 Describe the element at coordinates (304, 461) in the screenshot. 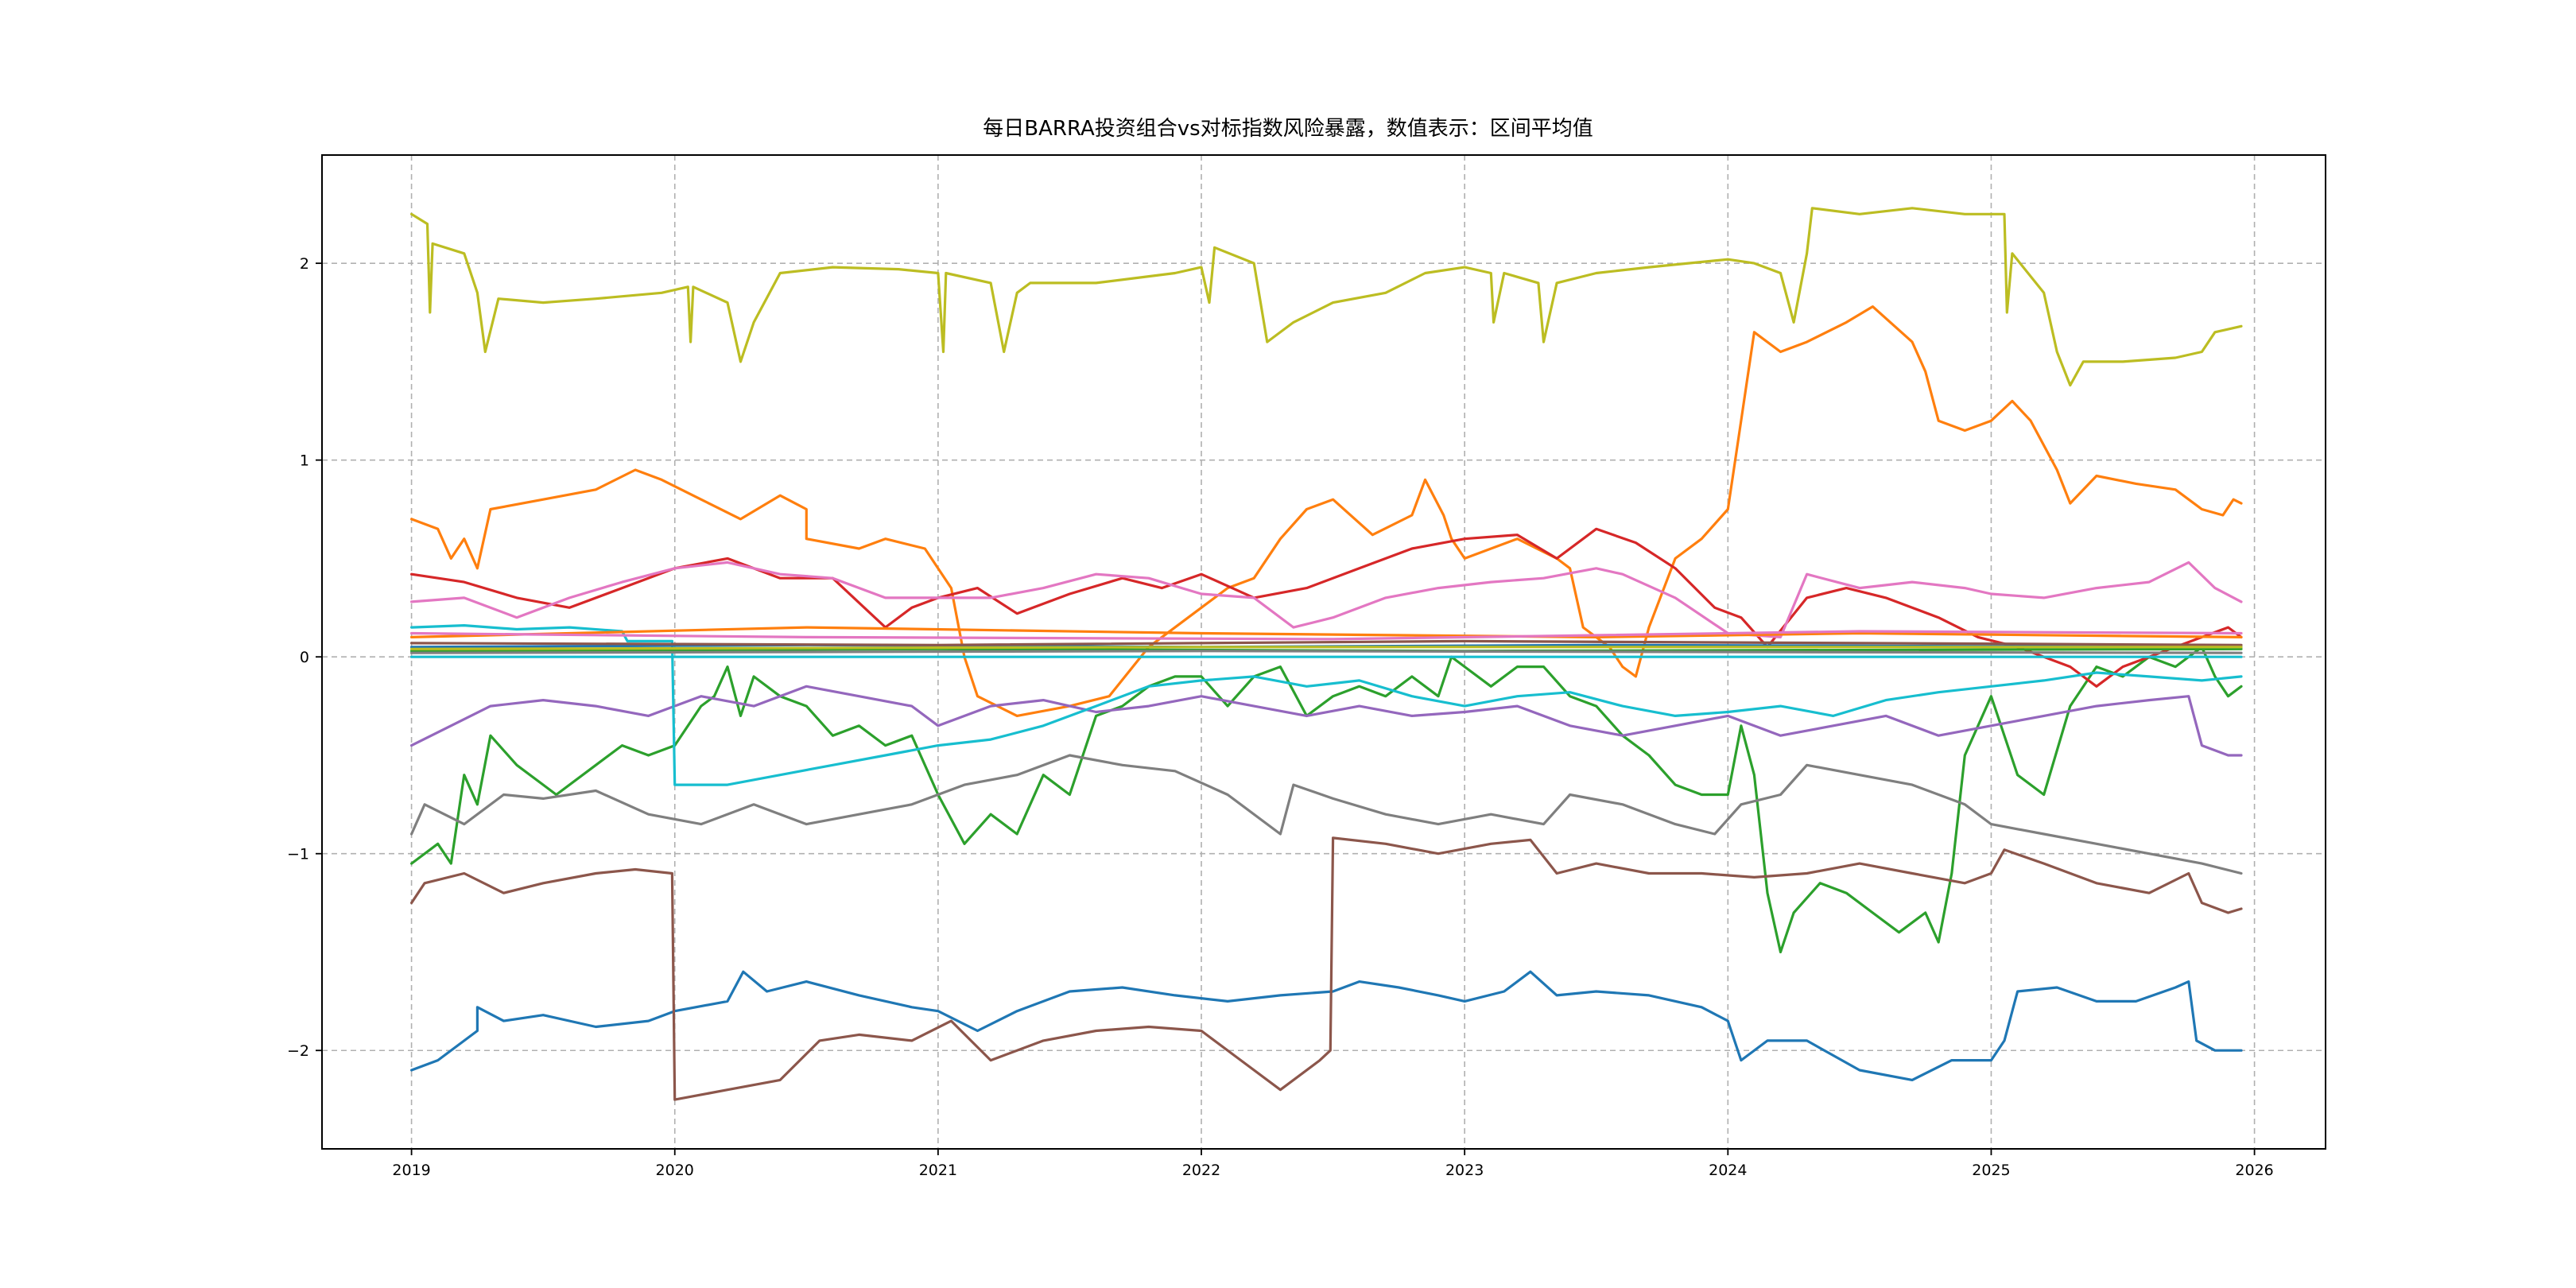

I see `y-tick-label: 1` at that location.